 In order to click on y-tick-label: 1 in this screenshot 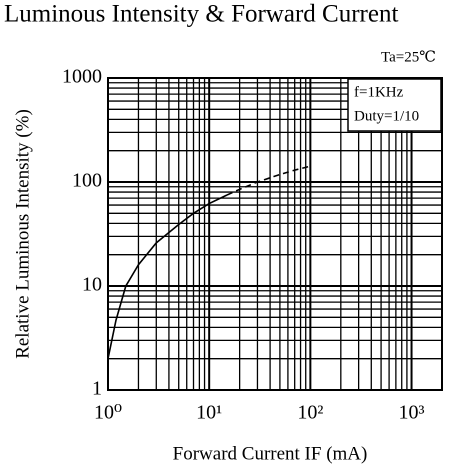, I will do `click(97, 389)`.